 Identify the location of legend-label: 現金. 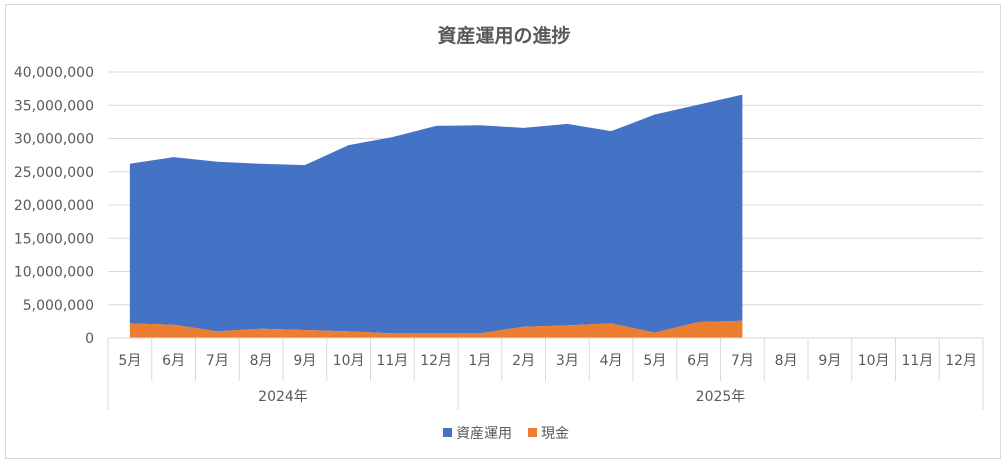
(555, 434).